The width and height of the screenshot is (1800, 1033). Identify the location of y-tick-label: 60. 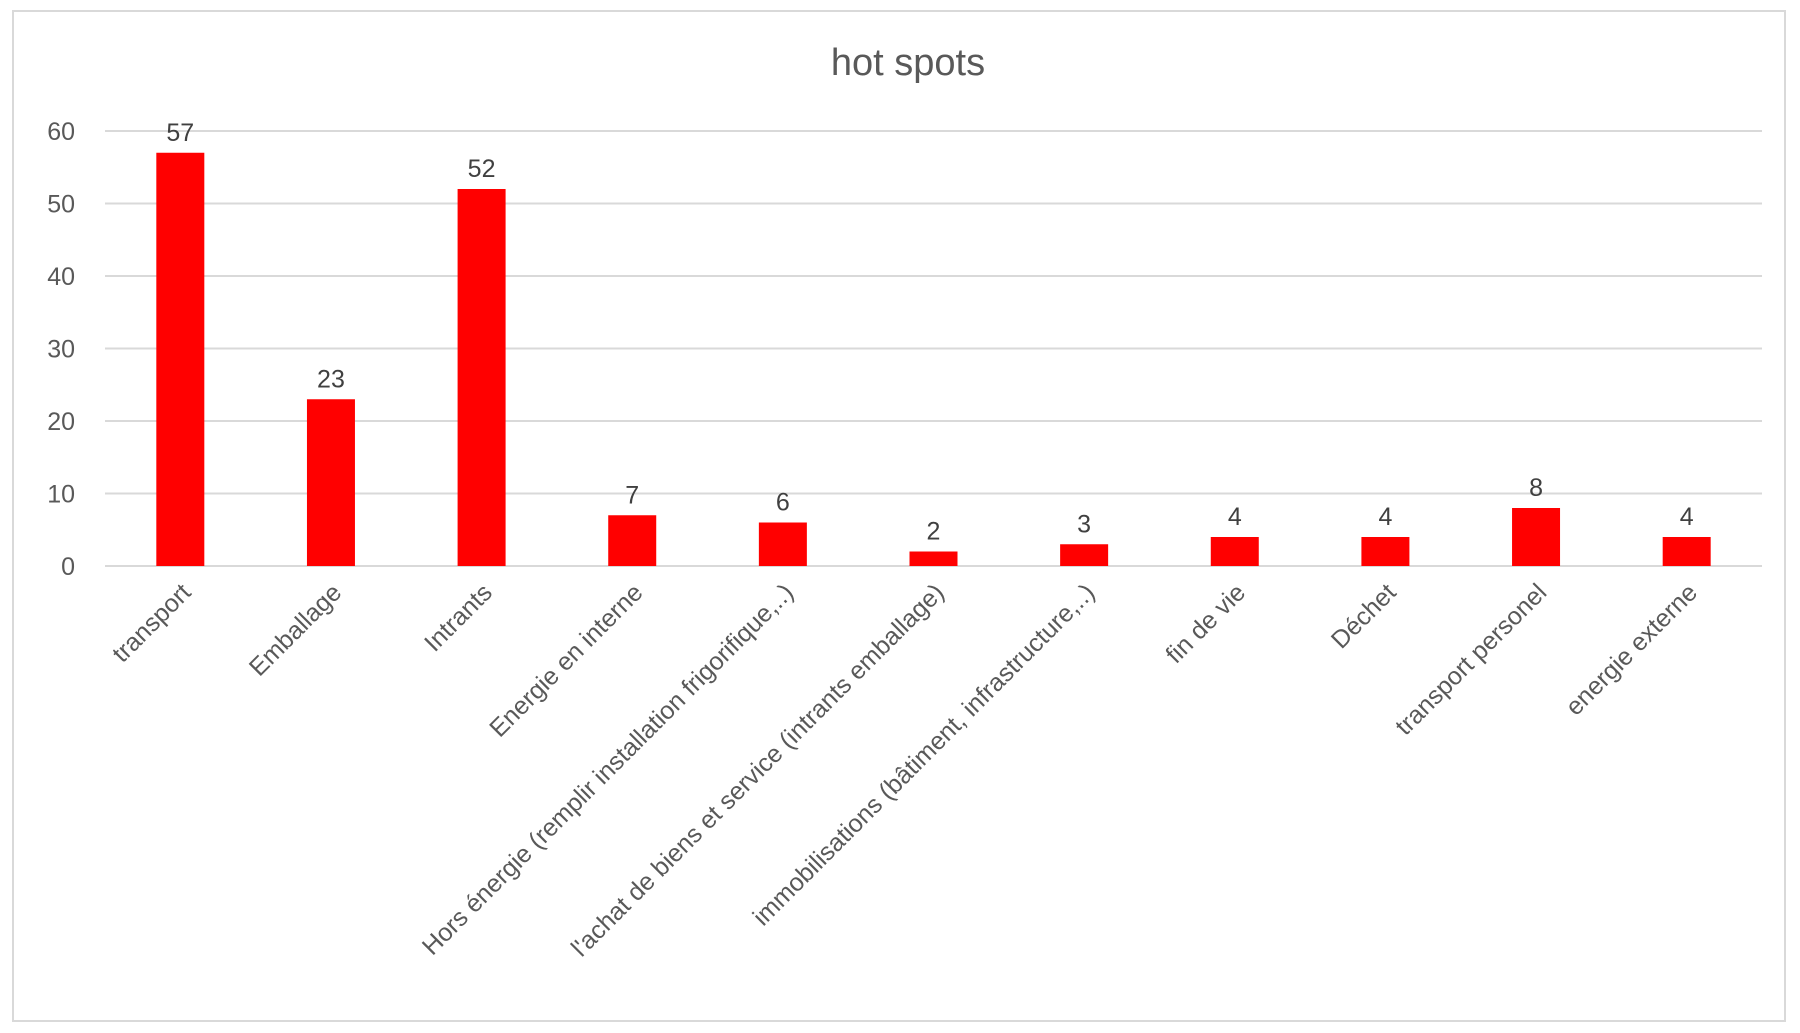
(61, 132).